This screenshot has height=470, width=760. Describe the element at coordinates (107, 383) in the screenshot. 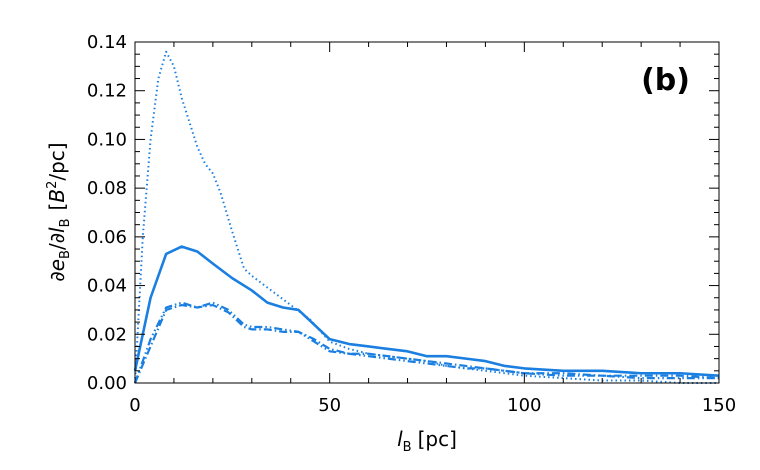

I see `y-tick-label: 0.00` at that location.